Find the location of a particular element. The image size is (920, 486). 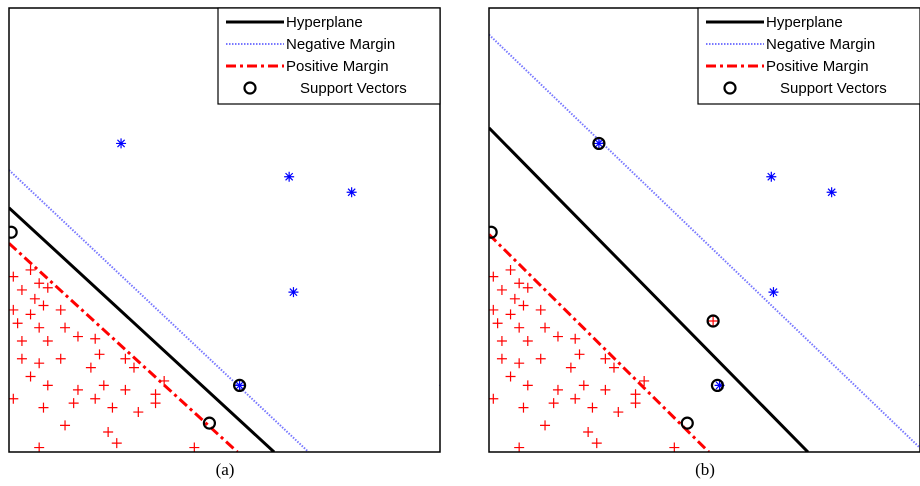

panel-b-caption: (b) is located at coordinates (705, 469).